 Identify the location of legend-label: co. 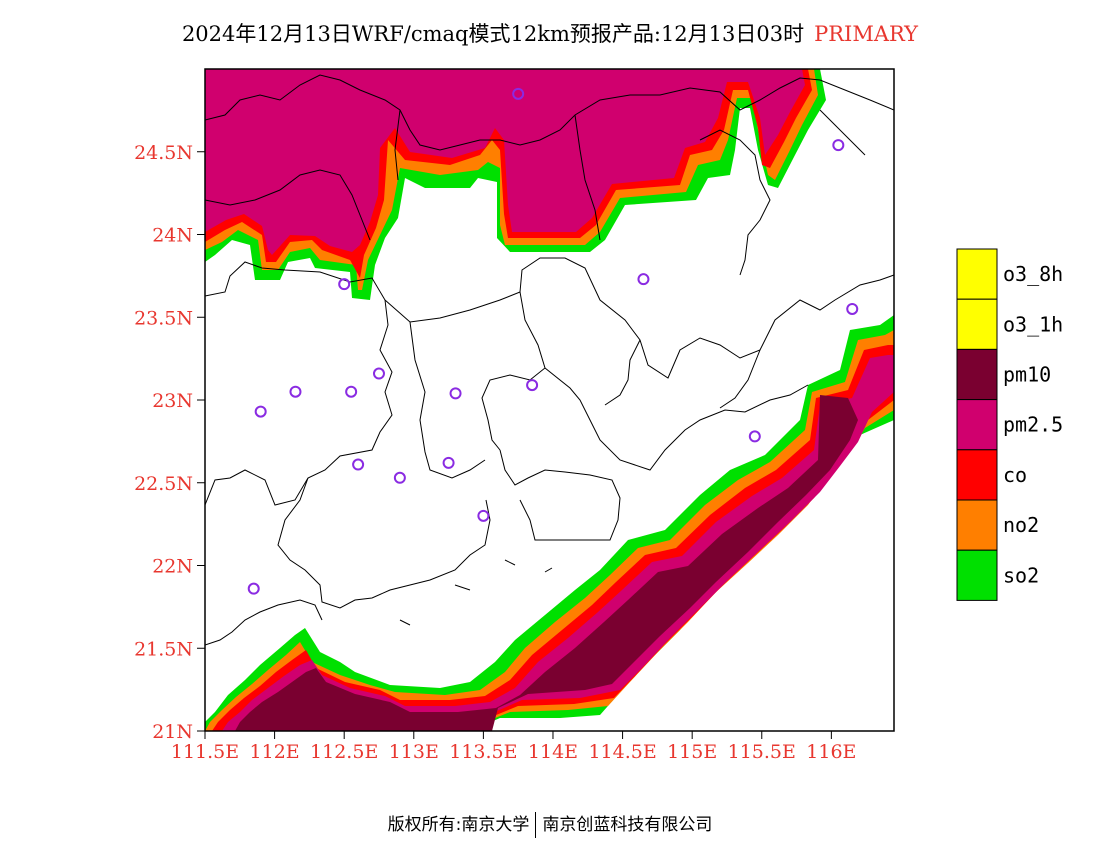
(1015, 475).